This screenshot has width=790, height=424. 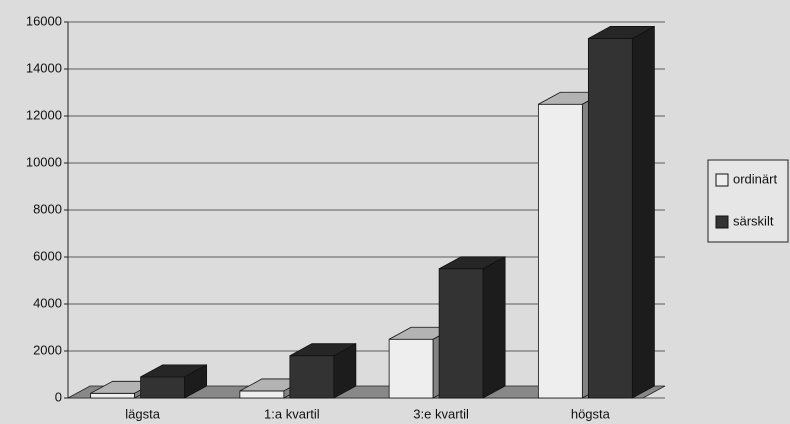 What do you see at coordinates (44, 161) in the screenshot?
I see `y-tick-label: 10000` at bounding box center [44, 161].